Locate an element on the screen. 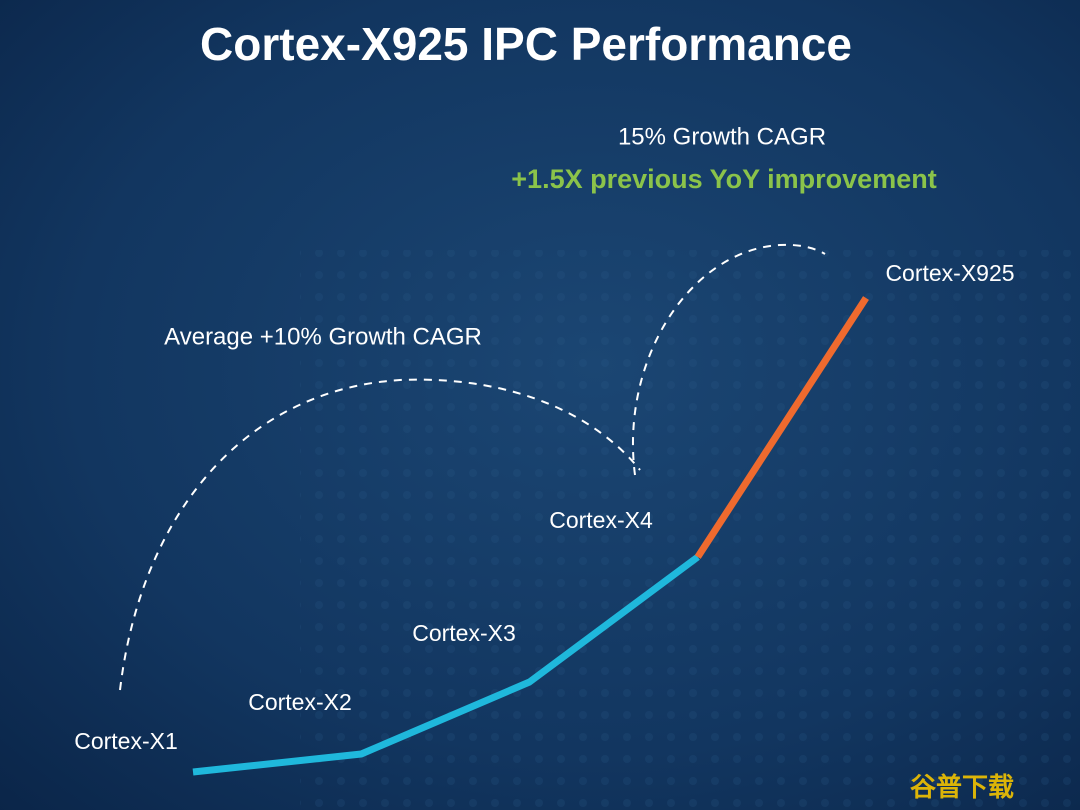 The height and width of the screenshot is (810, 1080). point-label: Cortex-X4 is located at coordinates (601, 520).